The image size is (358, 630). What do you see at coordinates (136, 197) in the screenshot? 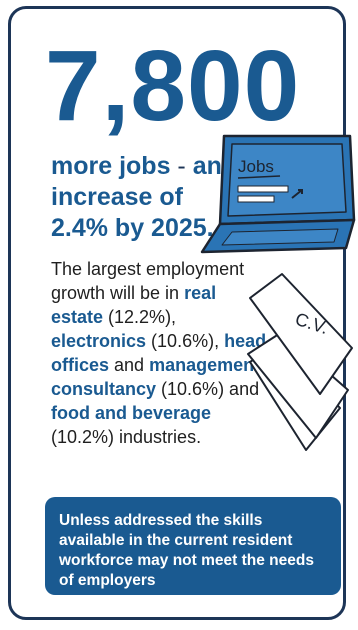
I see `headline-part2: an increase of 2.4% by 2025.` at bounding box center [136, 197].